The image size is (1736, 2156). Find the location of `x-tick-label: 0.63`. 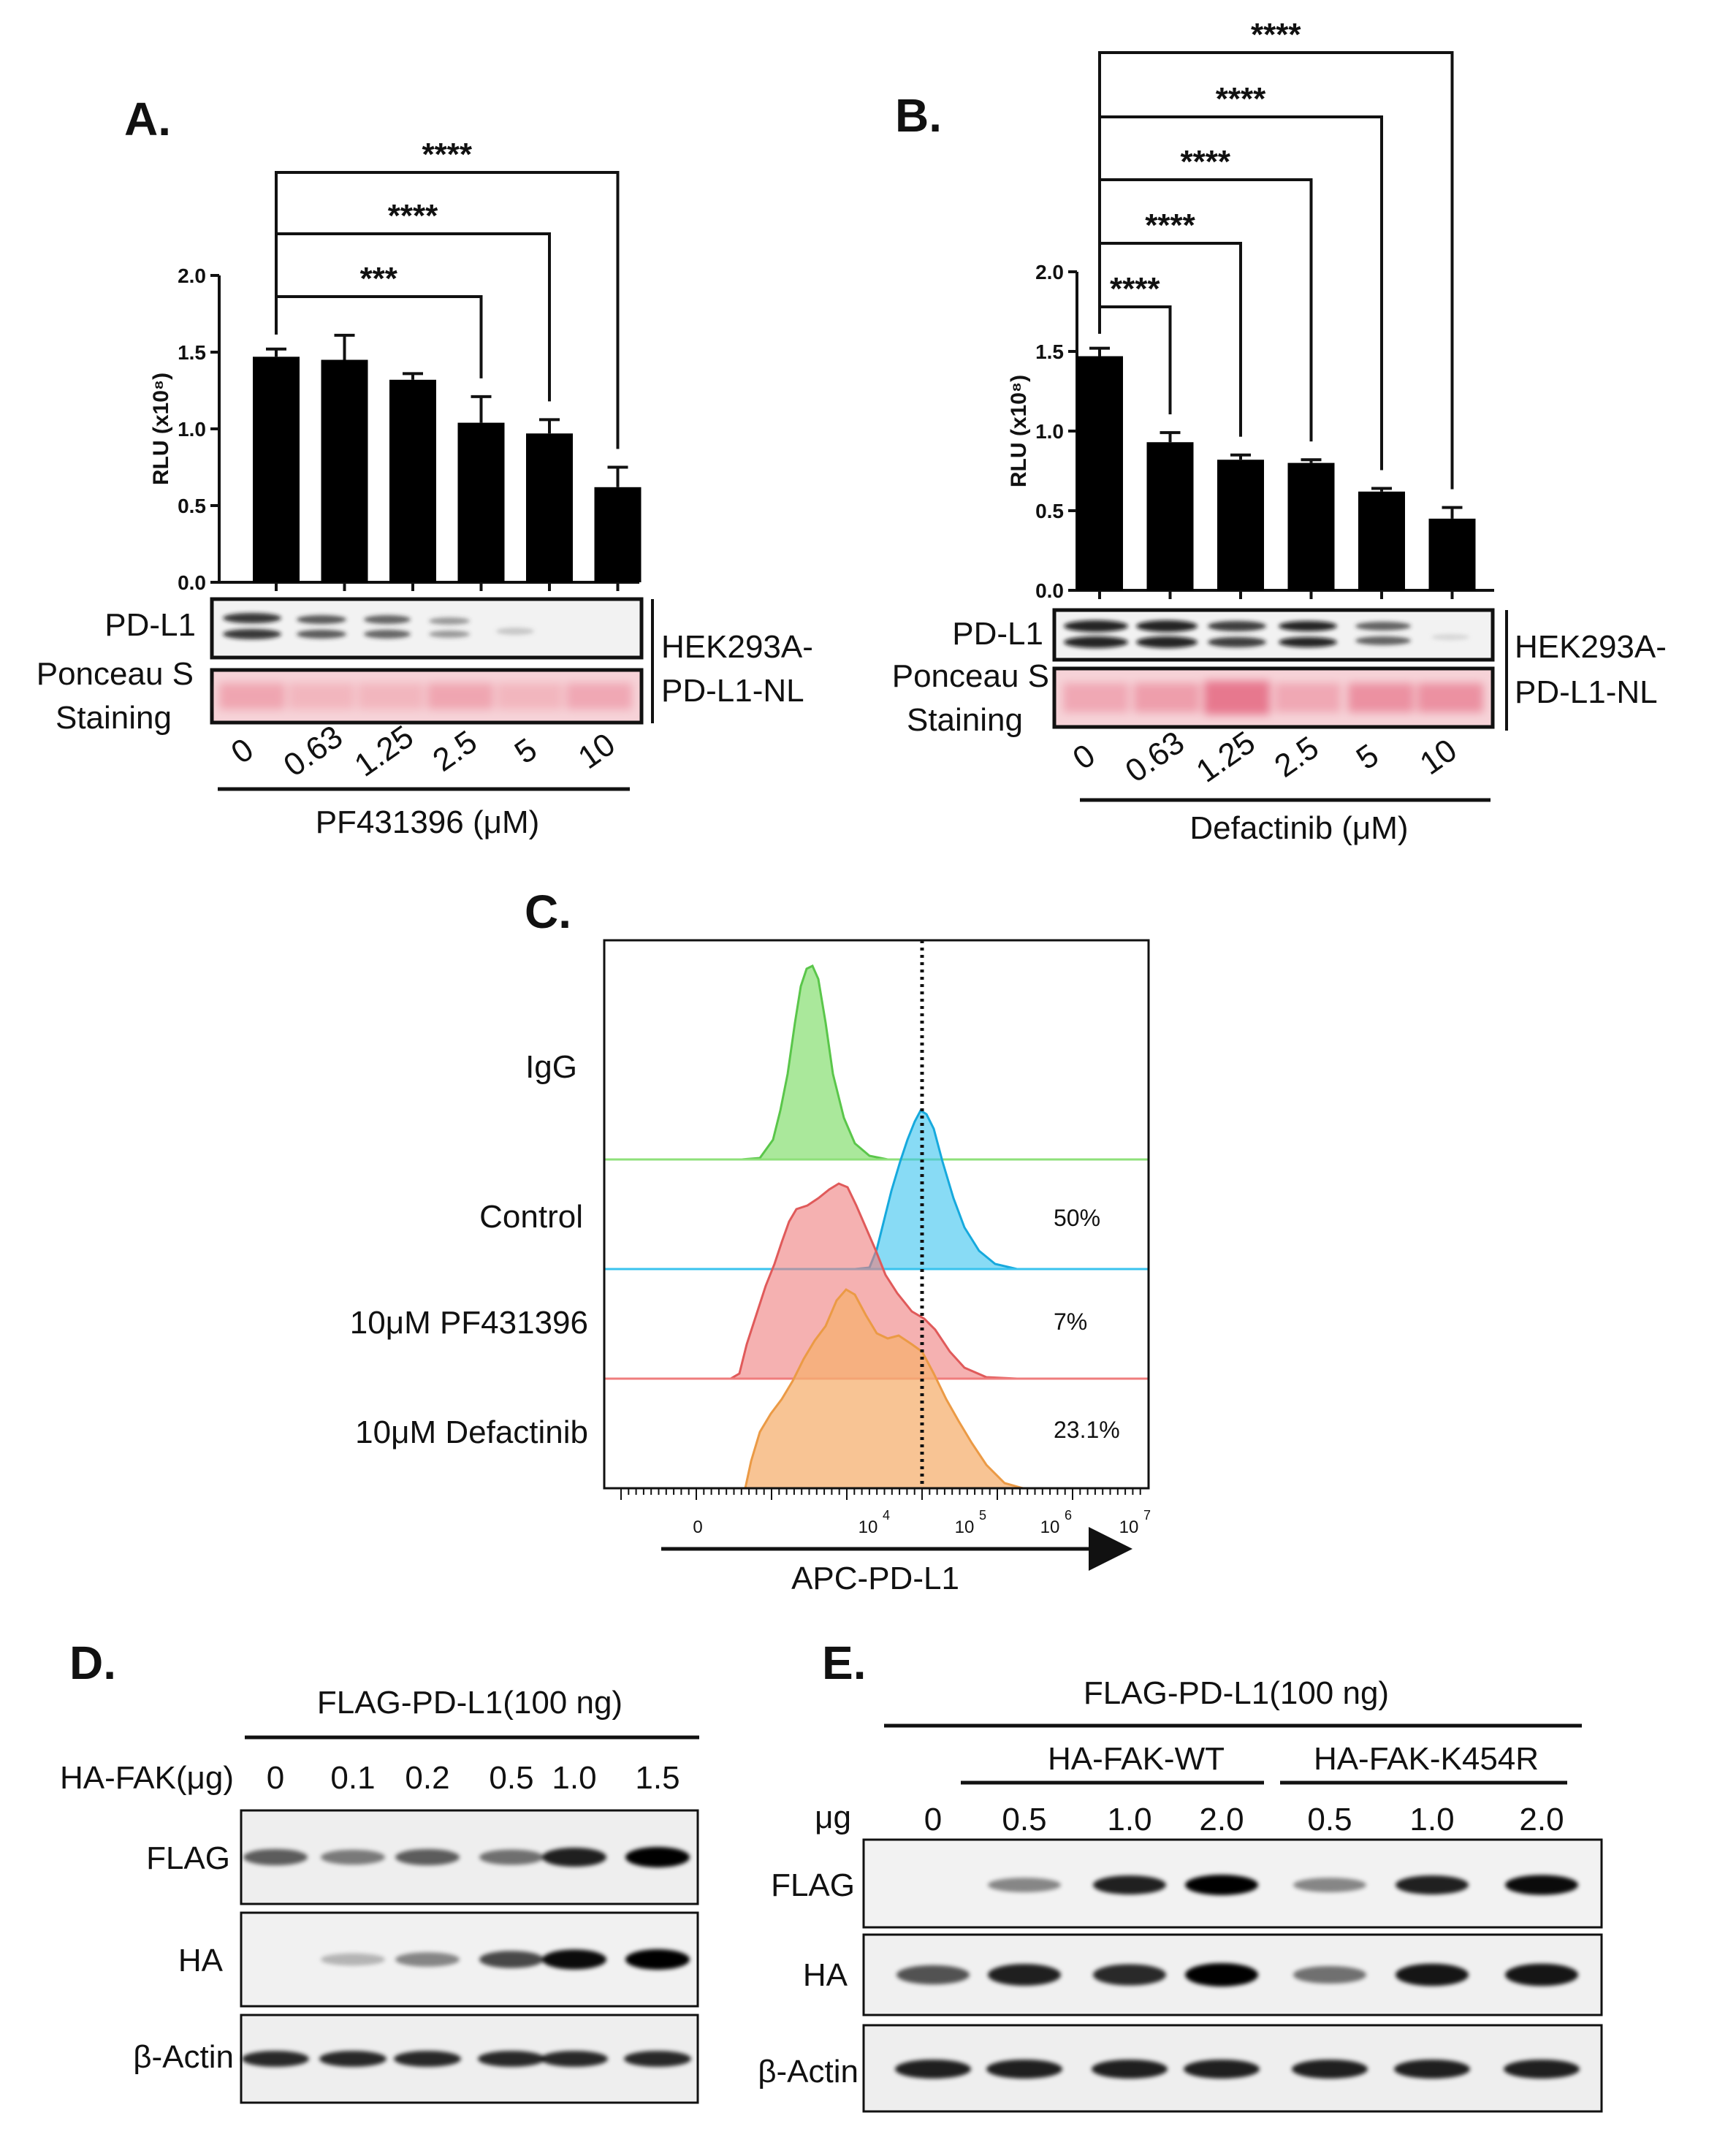

x-tick-label: 0.63 is located at coordinates (1155, 756).